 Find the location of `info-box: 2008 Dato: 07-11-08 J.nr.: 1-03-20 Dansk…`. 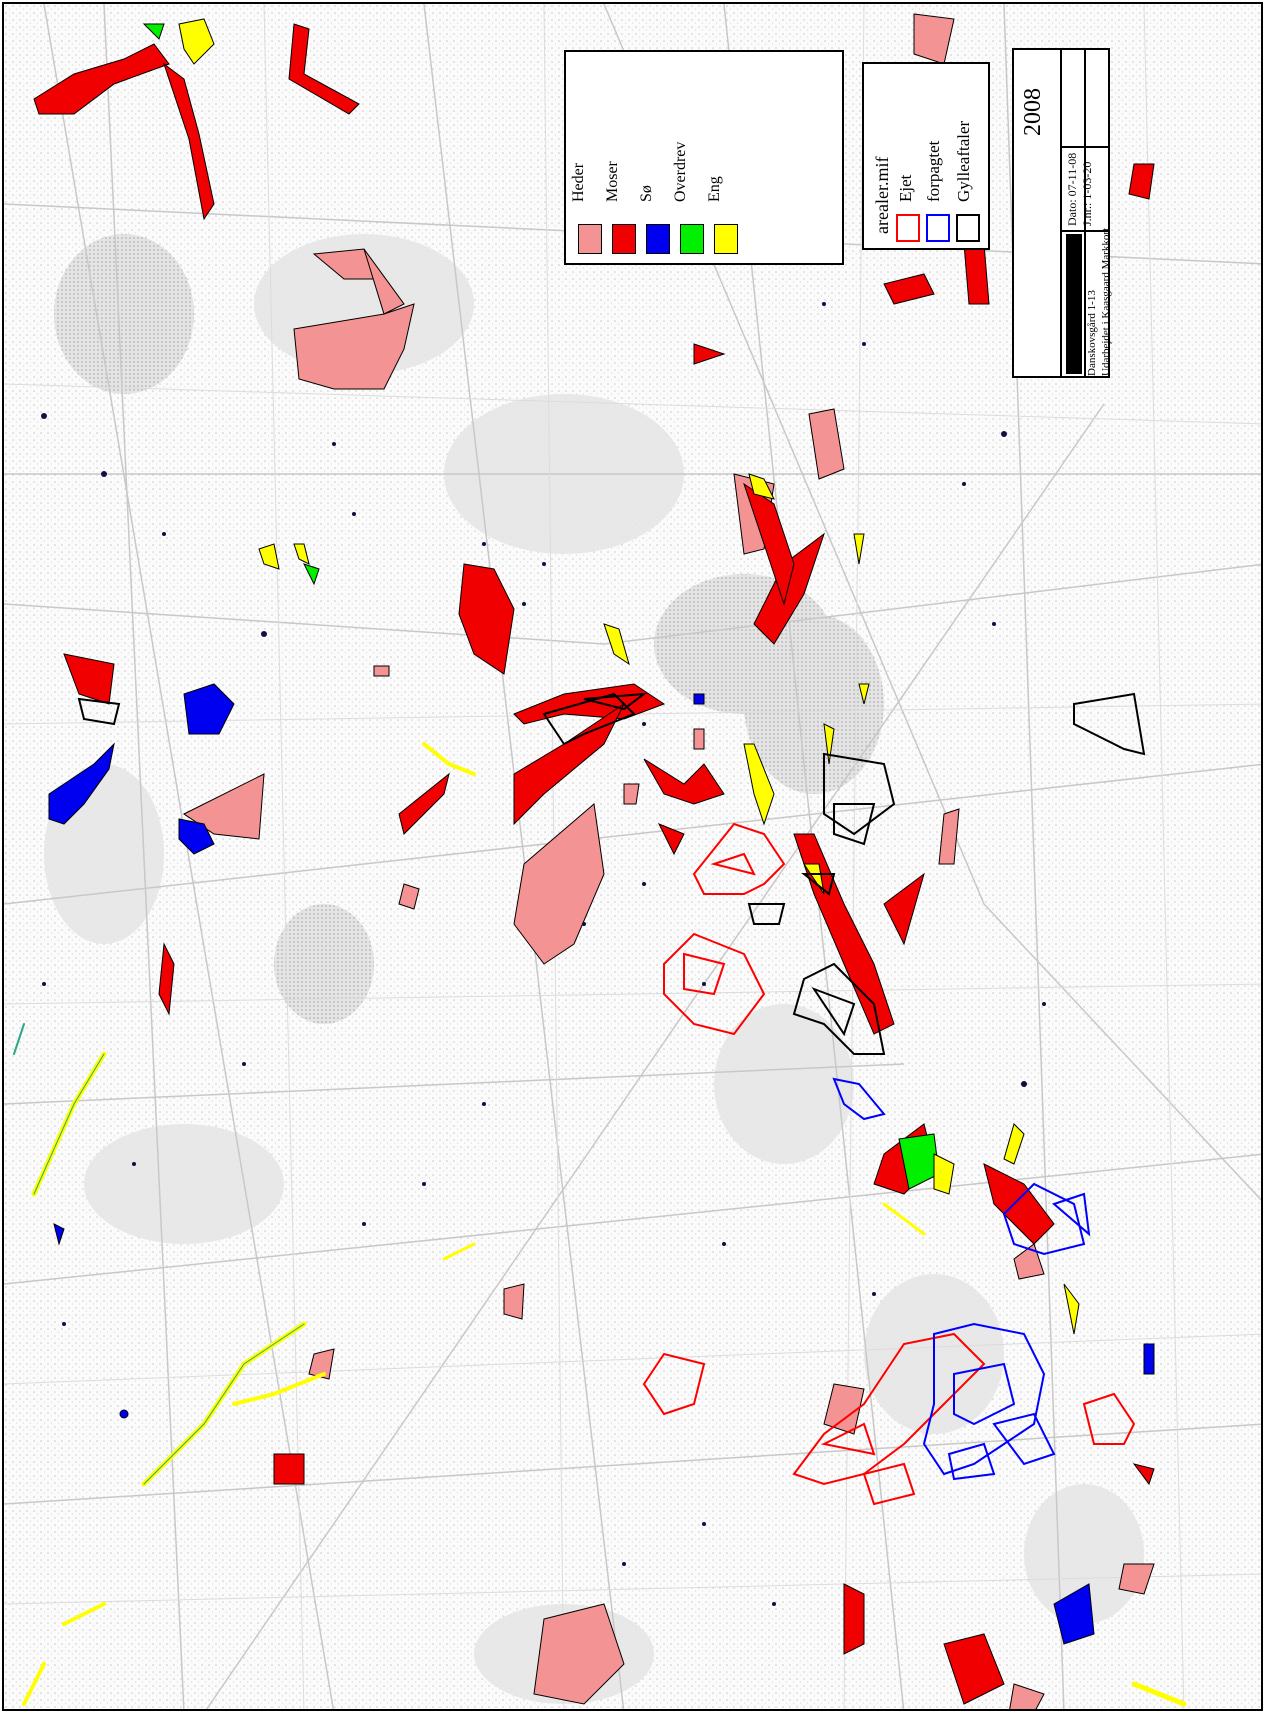

info-box: 2008 Dato: 07-11-08 J.nr.: 1-03-20 Dansk… is located at coordinates (1062, 213).